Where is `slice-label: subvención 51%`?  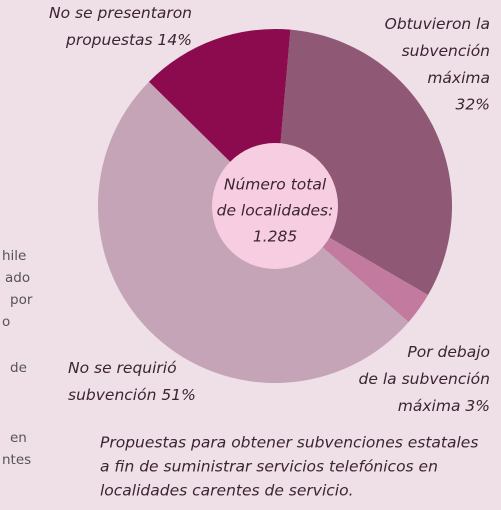
slice-label: subvención 51% is located at coordinates (132, 395).